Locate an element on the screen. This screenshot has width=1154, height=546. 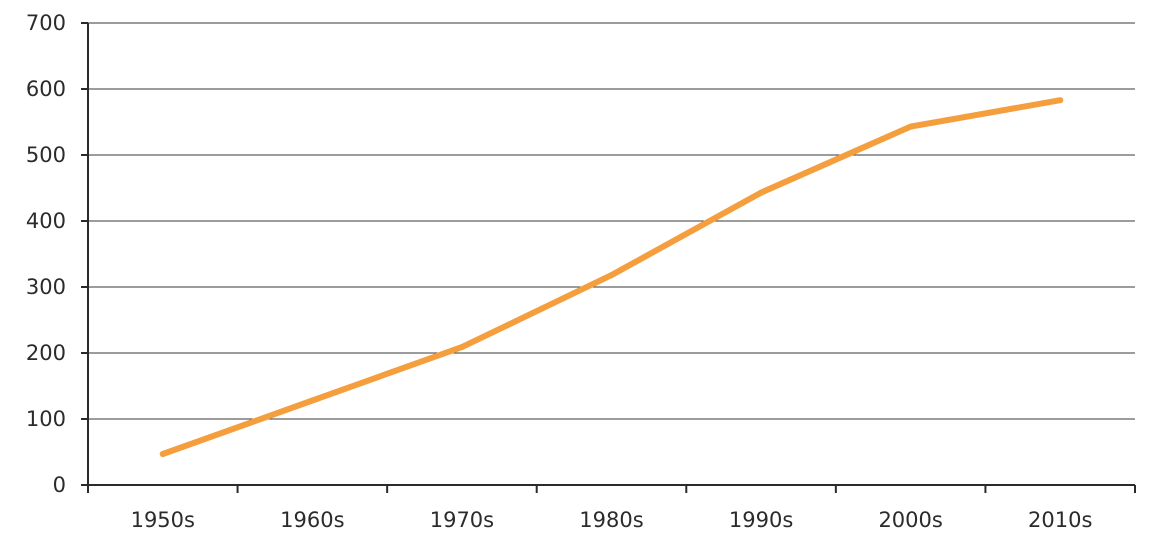
y-tick-label: 400 is located at coordinates (46, 221).